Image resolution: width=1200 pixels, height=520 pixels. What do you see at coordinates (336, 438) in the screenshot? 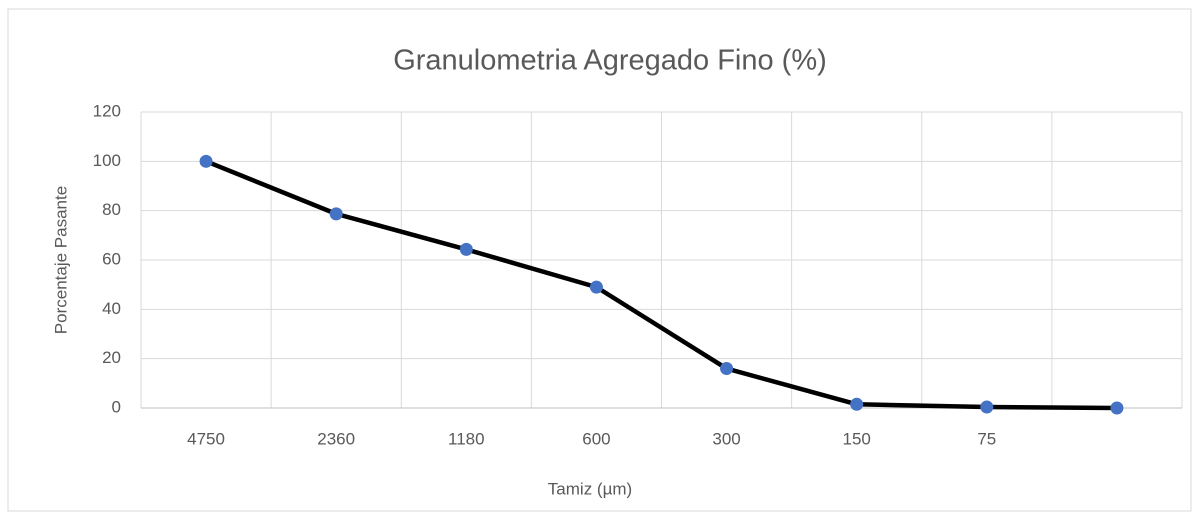
I see `x-tick-label: 2360` at bounding box center [336, 438].